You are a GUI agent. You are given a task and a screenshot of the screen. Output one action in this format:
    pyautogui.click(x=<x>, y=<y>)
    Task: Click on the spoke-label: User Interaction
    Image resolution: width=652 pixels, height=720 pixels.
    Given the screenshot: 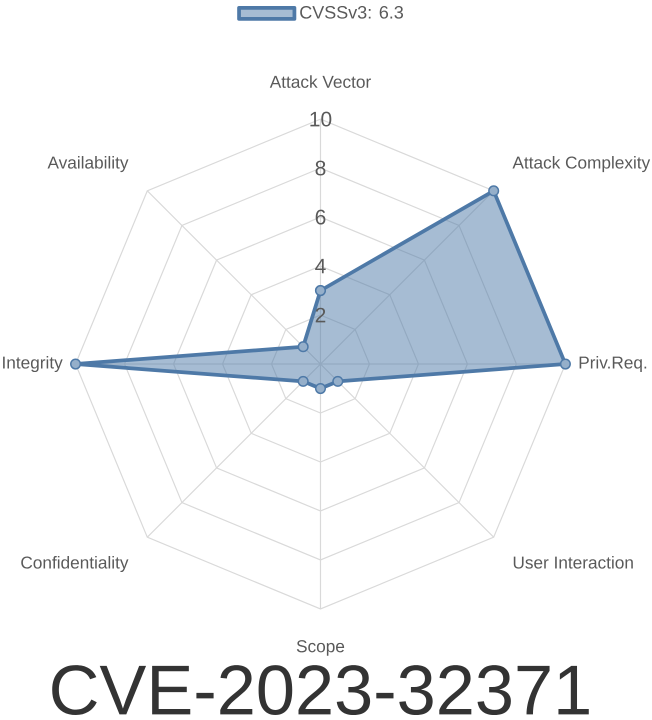 What is the action you would take?
    pyautogui.click(x=573, y=562)
    